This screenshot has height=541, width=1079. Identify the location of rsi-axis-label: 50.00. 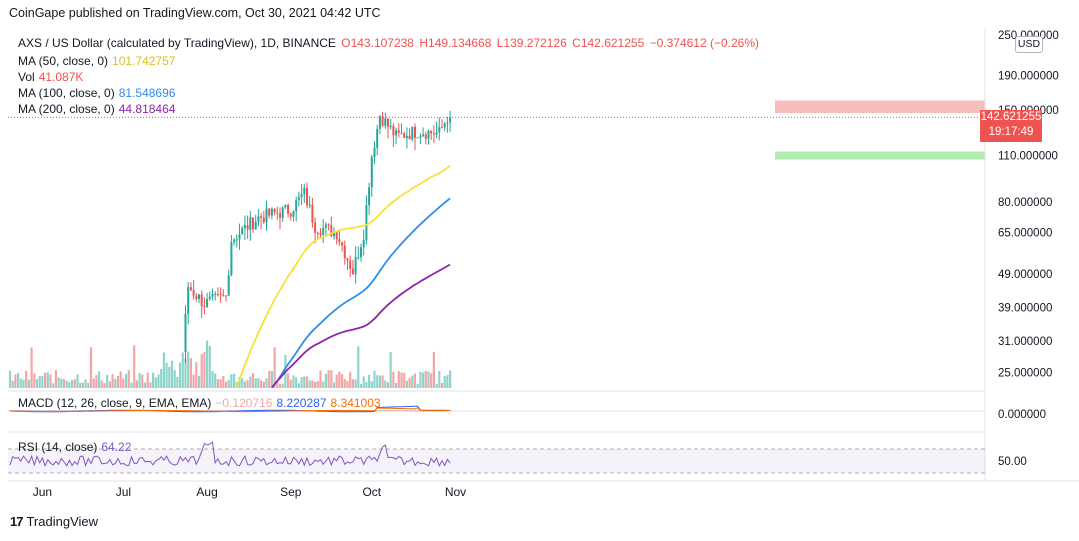
(1012, 462).